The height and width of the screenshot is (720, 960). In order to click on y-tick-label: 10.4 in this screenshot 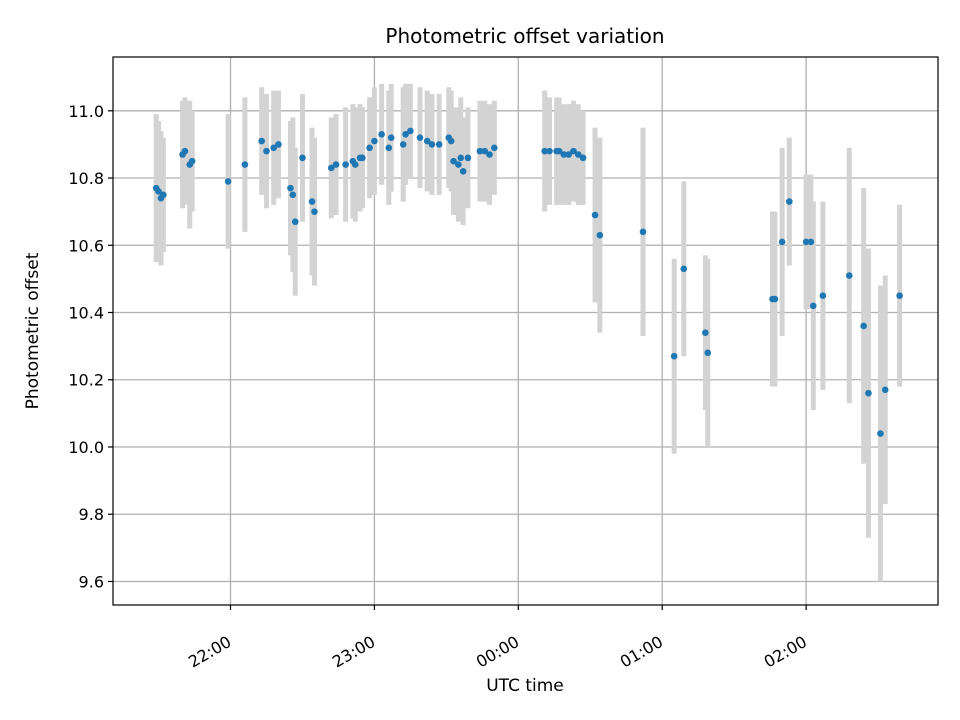, I will do `click(86, 313)`.